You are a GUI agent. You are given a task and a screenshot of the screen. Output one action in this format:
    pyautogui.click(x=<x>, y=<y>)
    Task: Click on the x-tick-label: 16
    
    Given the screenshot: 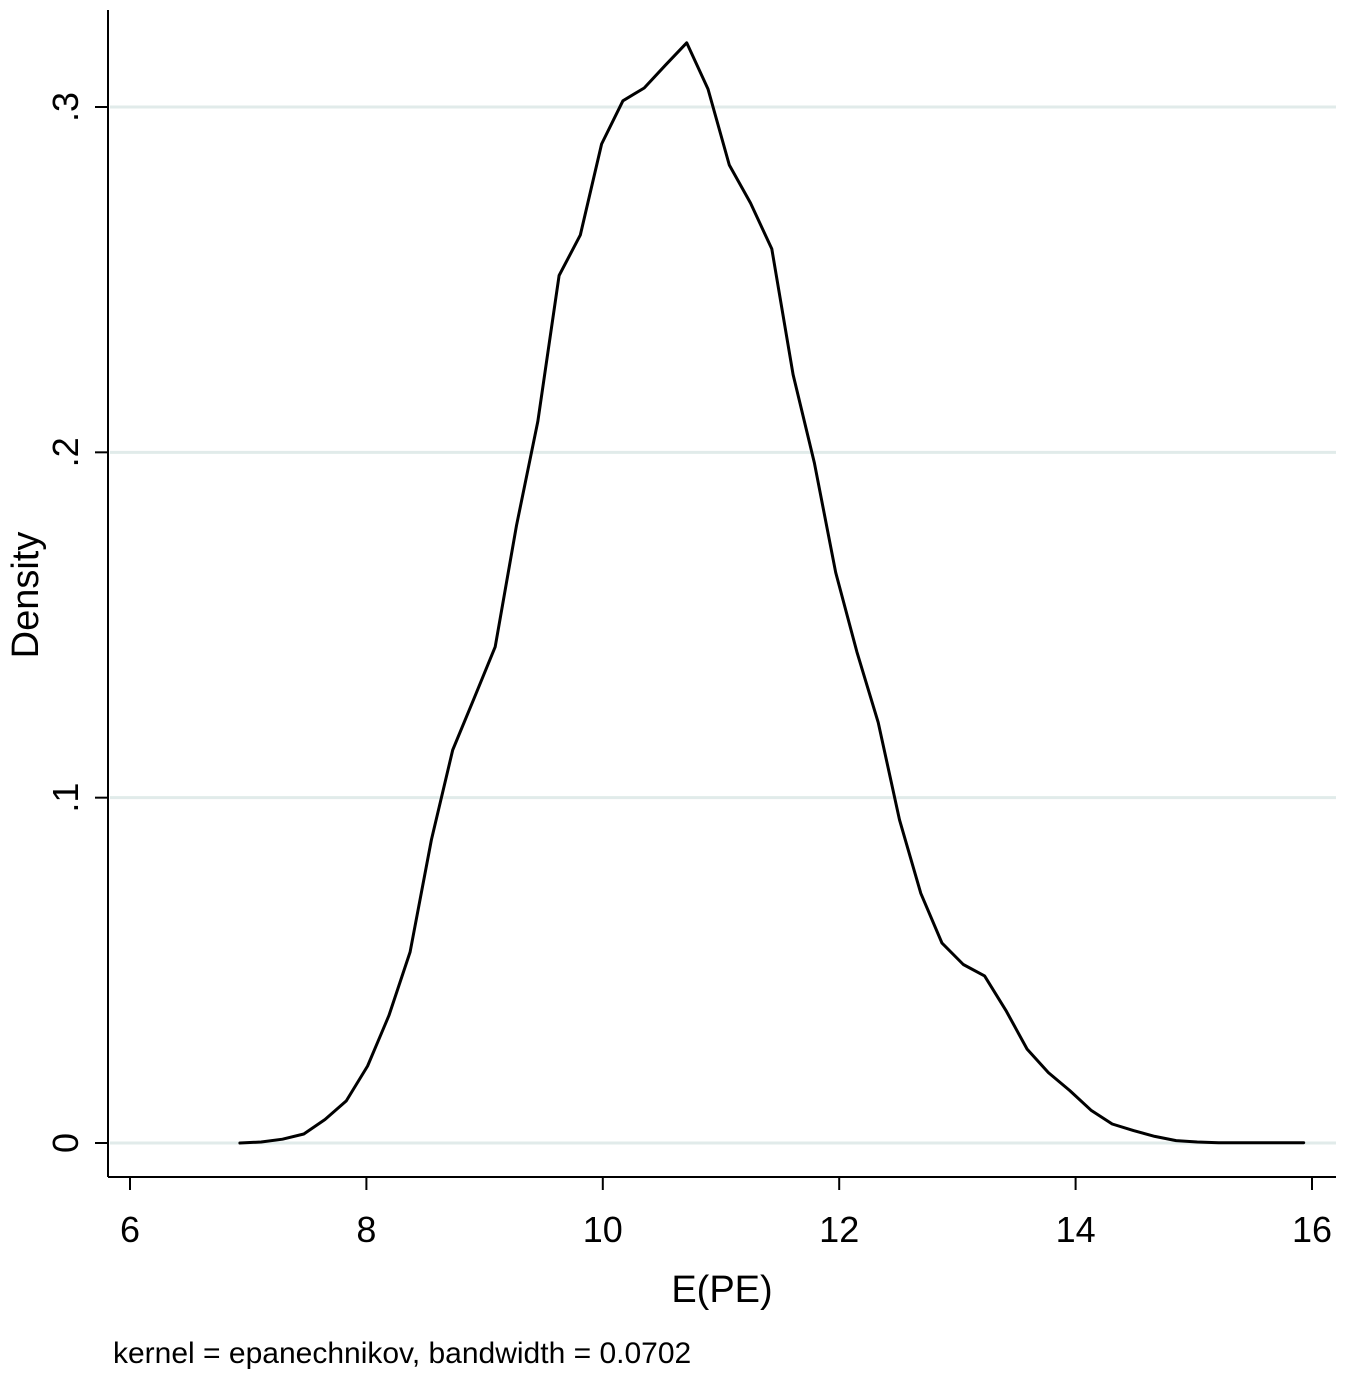 What is the action you would take?
    pyautogui.click(x=1312, y=1229)
    